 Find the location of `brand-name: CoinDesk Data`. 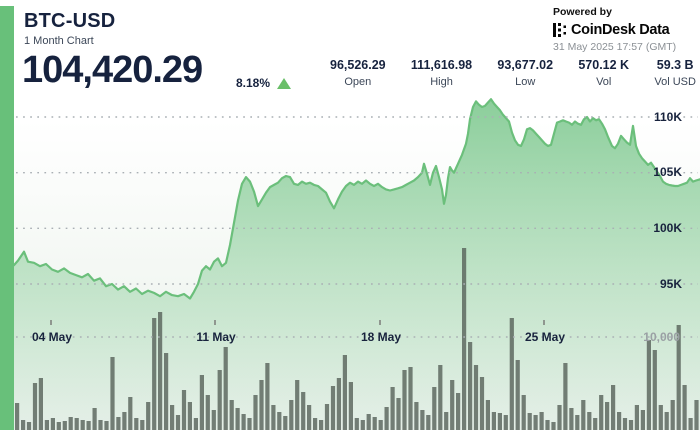

brand-name: CoinDesk Data is located at coordinates (620, 30).